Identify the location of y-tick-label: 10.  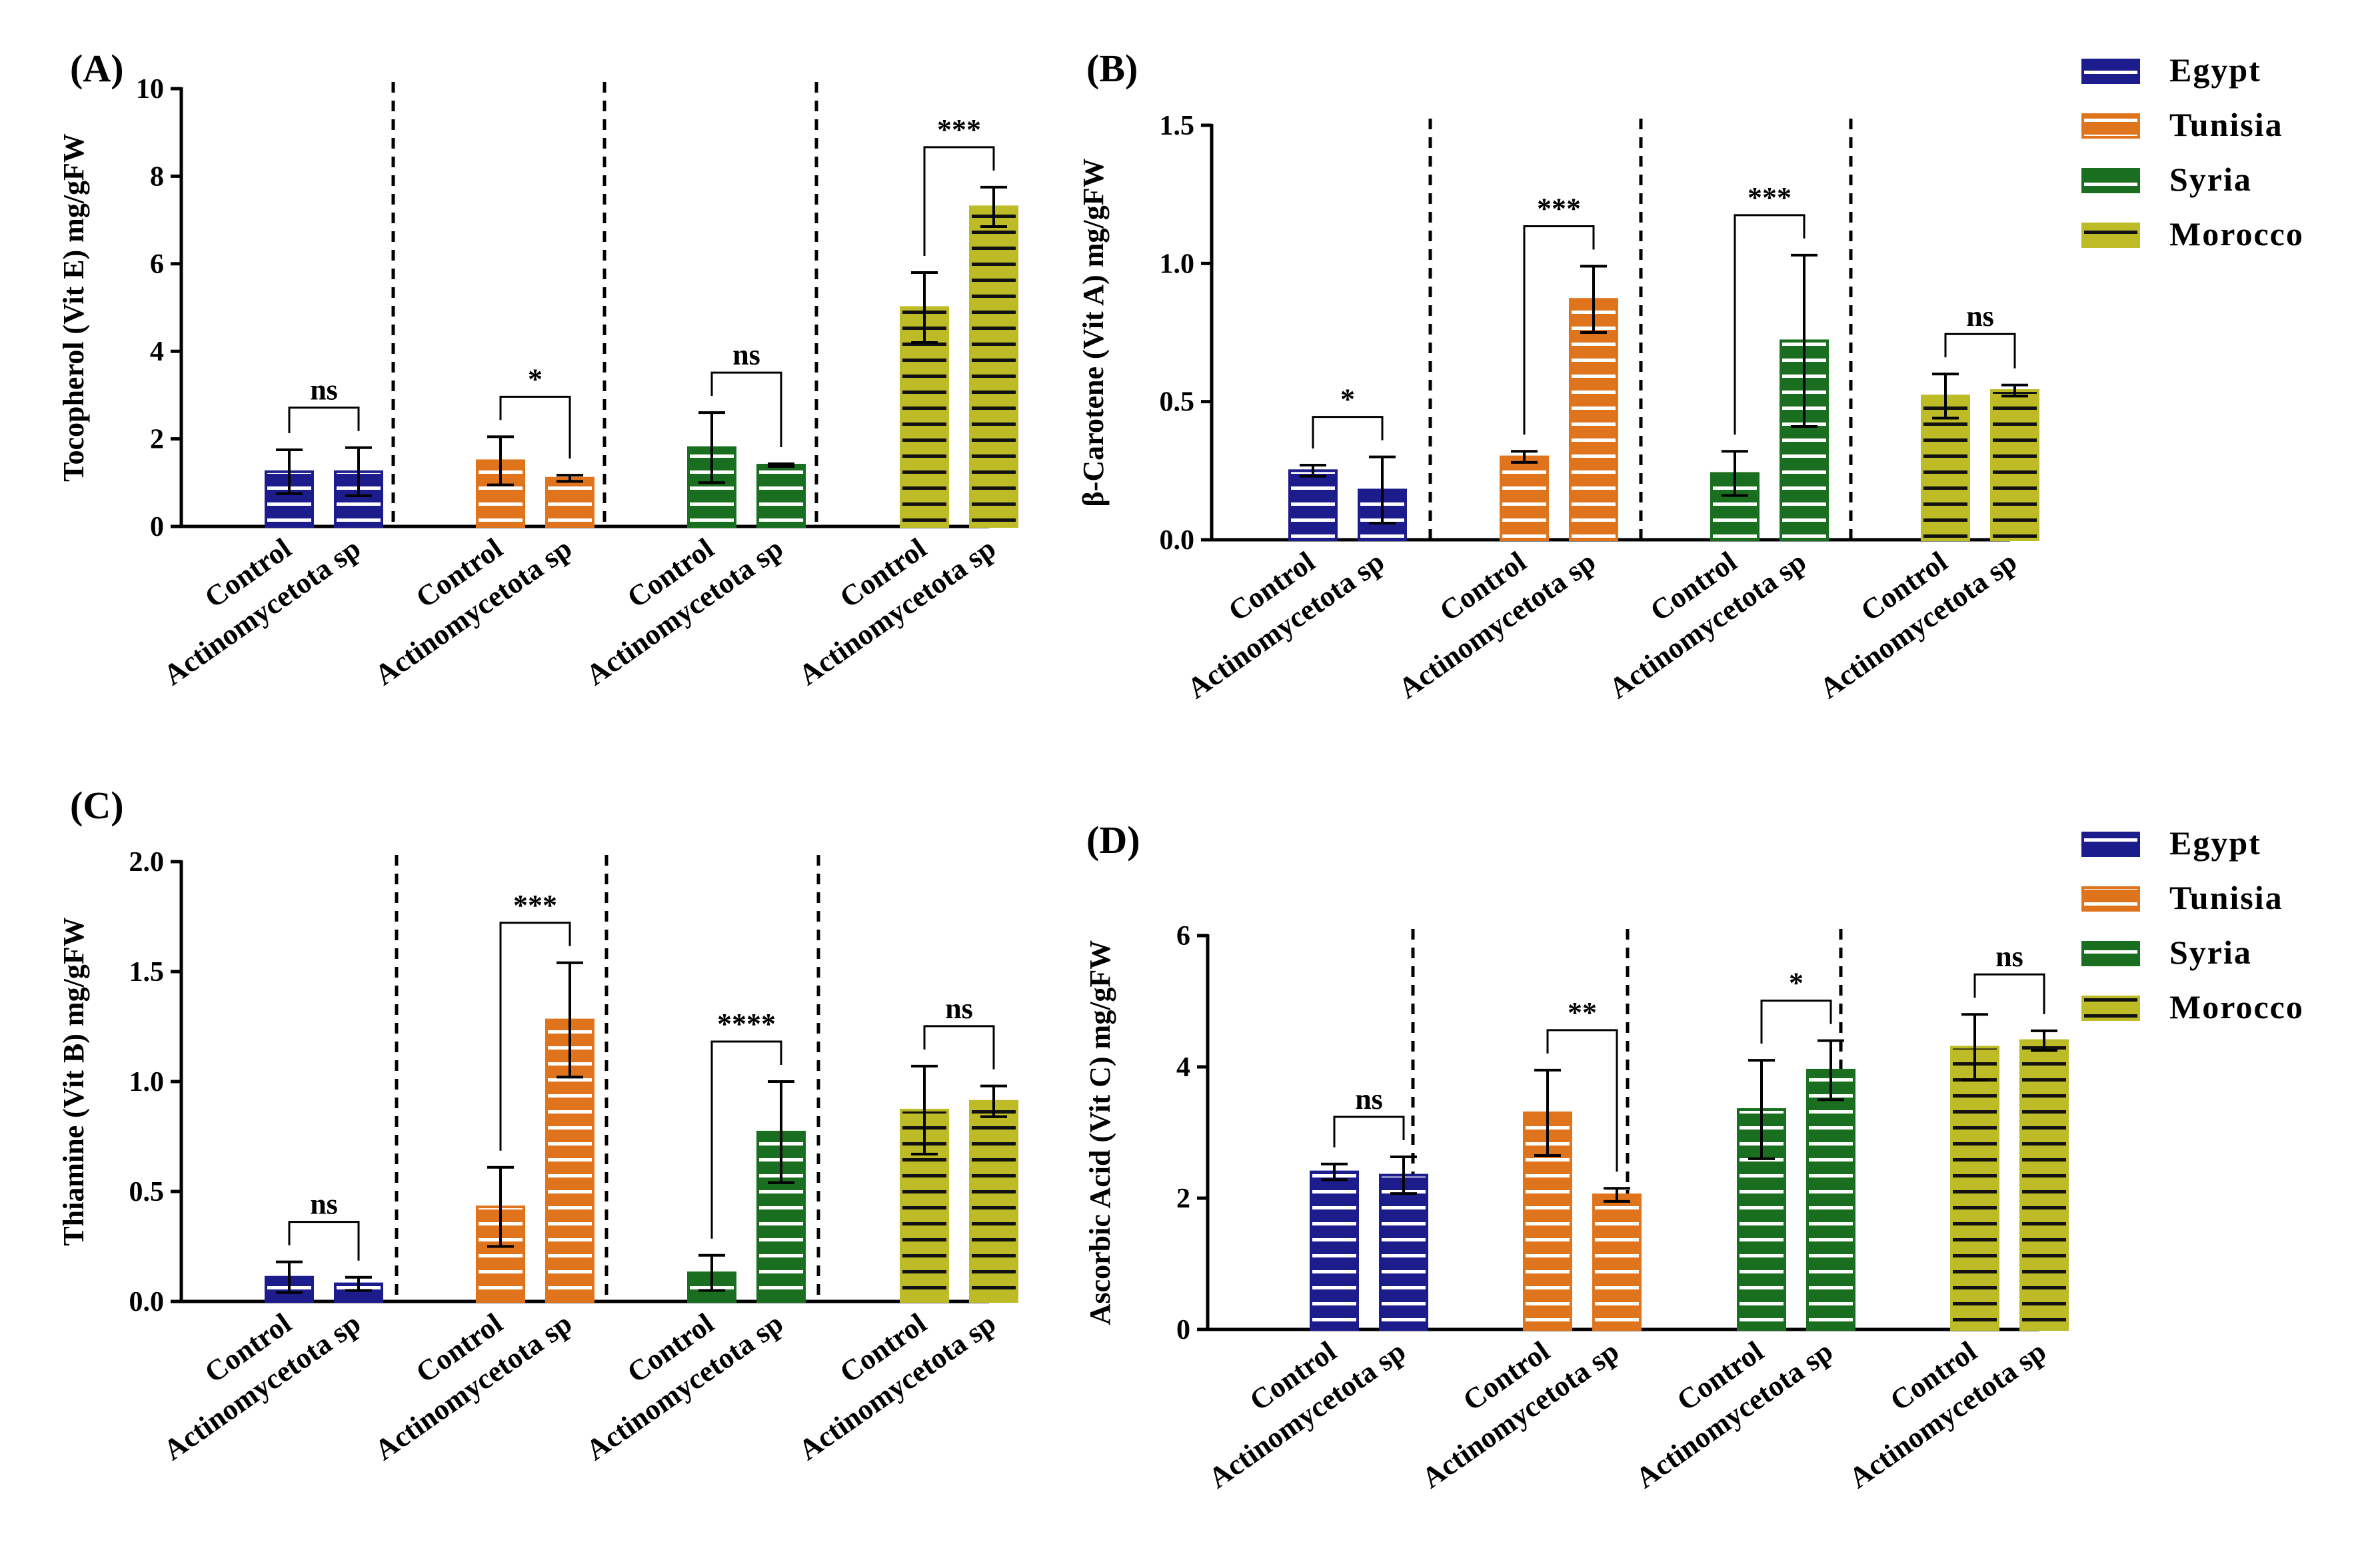
(150, 89).